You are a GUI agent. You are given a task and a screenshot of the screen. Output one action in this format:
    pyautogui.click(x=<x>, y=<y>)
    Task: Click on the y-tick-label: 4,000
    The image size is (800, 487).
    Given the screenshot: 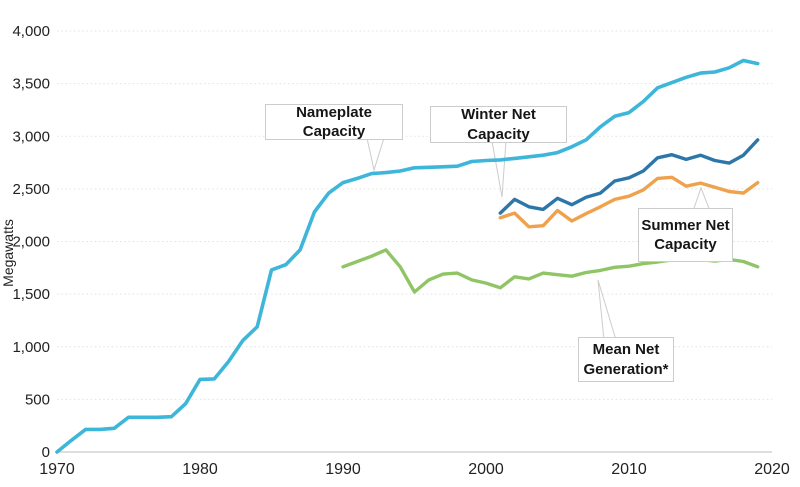 What is the action you would take?
    pyautogui.click(x=31, y=31)
    